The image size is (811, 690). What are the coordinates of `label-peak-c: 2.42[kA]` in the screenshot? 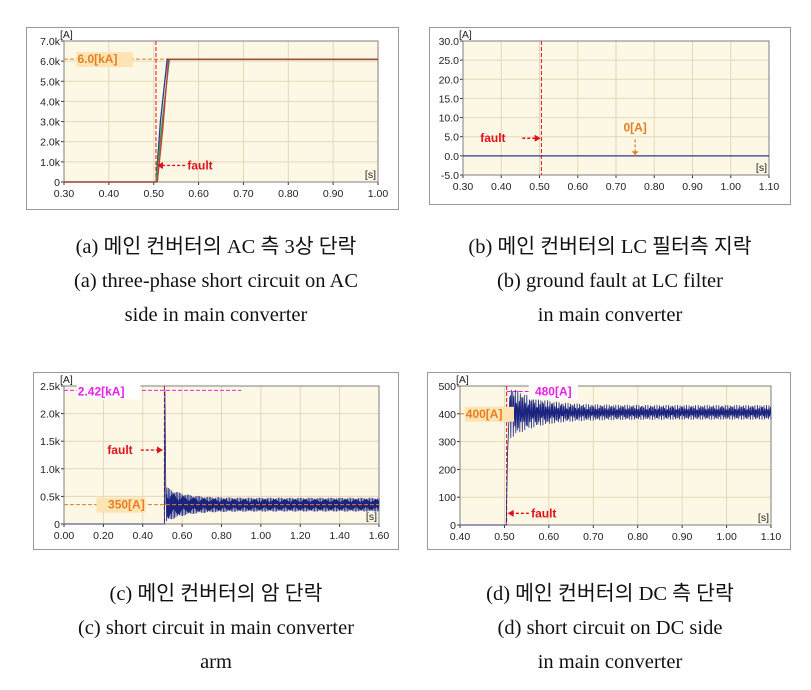 It's located at (101, 391).